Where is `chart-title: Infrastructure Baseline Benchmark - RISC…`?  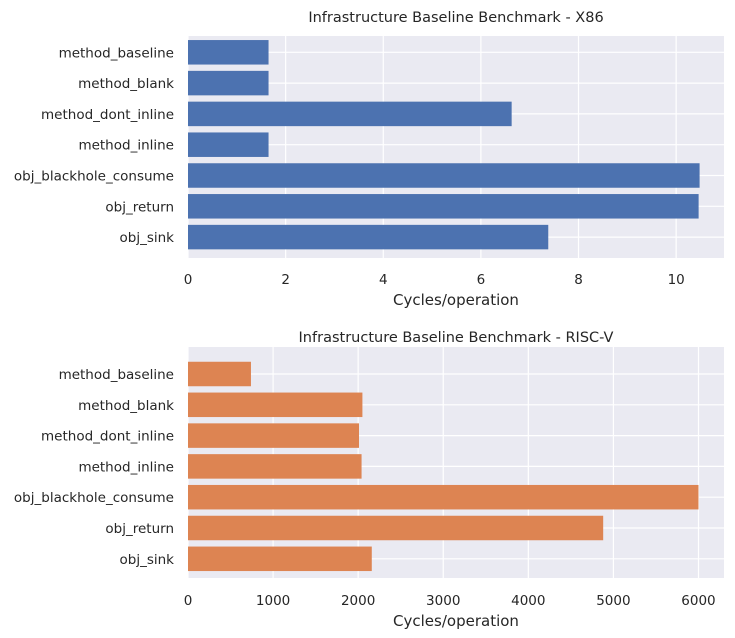
chart-title: Infrastructure Baseline Benchmark - RISC… is located at coordinates (456, 338).